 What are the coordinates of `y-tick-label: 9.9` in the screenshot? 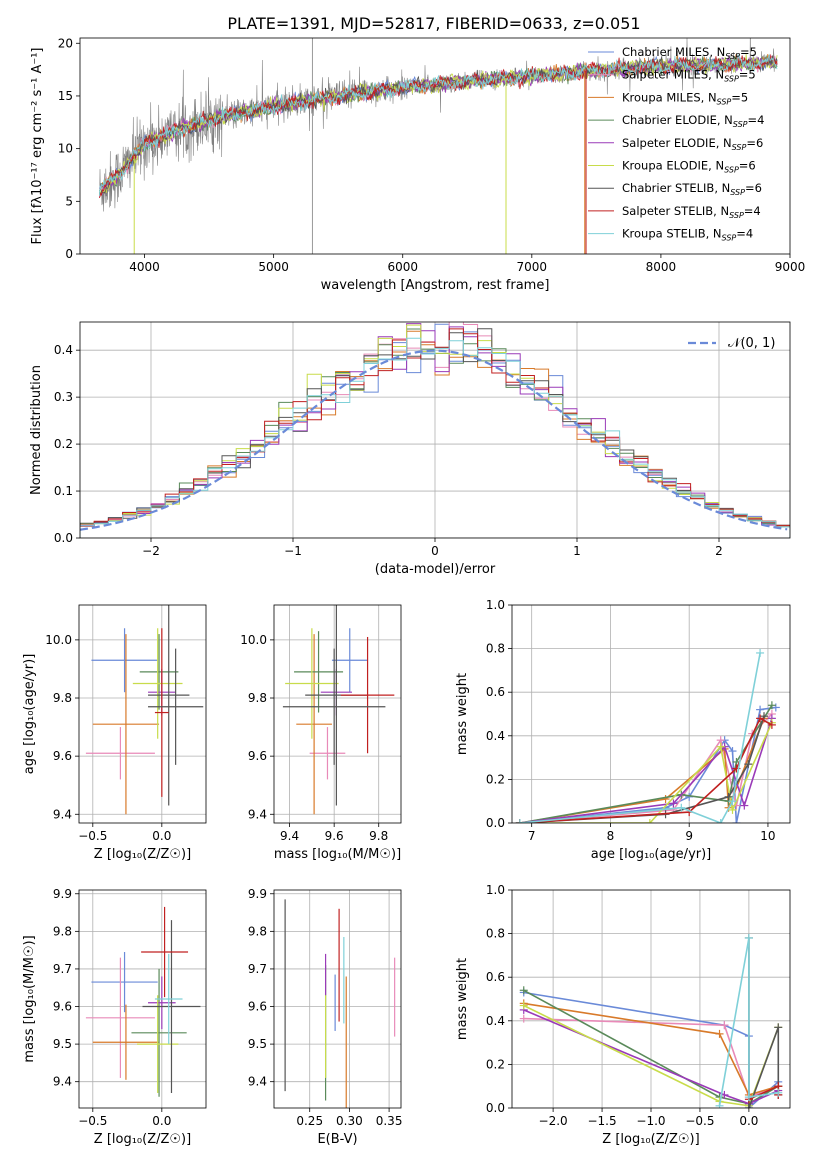 It's located at (62, 894).